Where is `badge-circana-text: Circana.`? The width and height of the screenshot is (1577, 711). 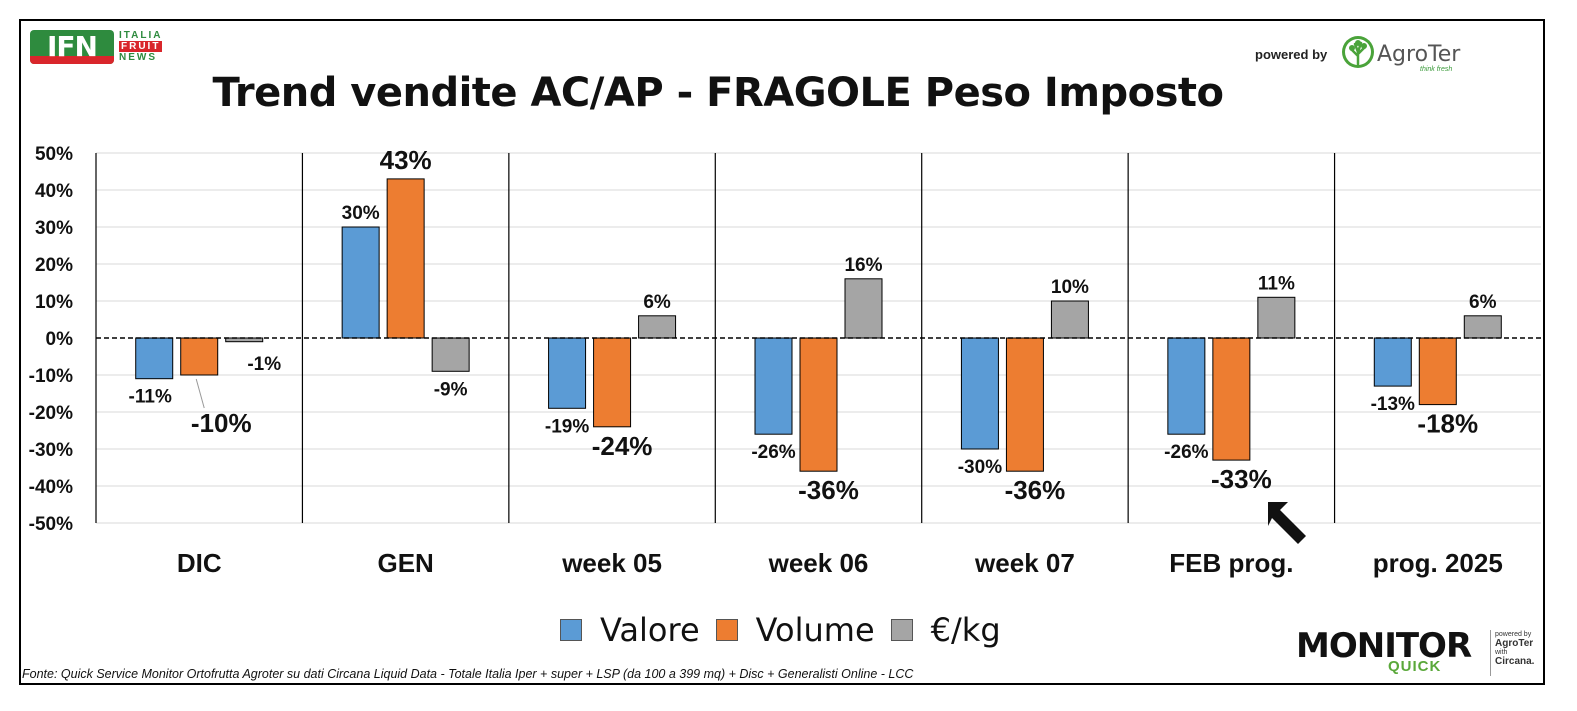 badge-circana-text: Circana. is located at coordinates (1515, 661).